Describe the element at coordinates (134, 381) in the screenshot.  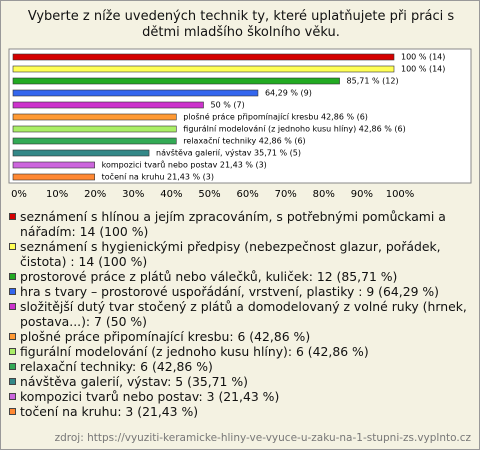
I see `legend-label: návštěva galerií, výstav: 5 (35,71 %)` at that location.